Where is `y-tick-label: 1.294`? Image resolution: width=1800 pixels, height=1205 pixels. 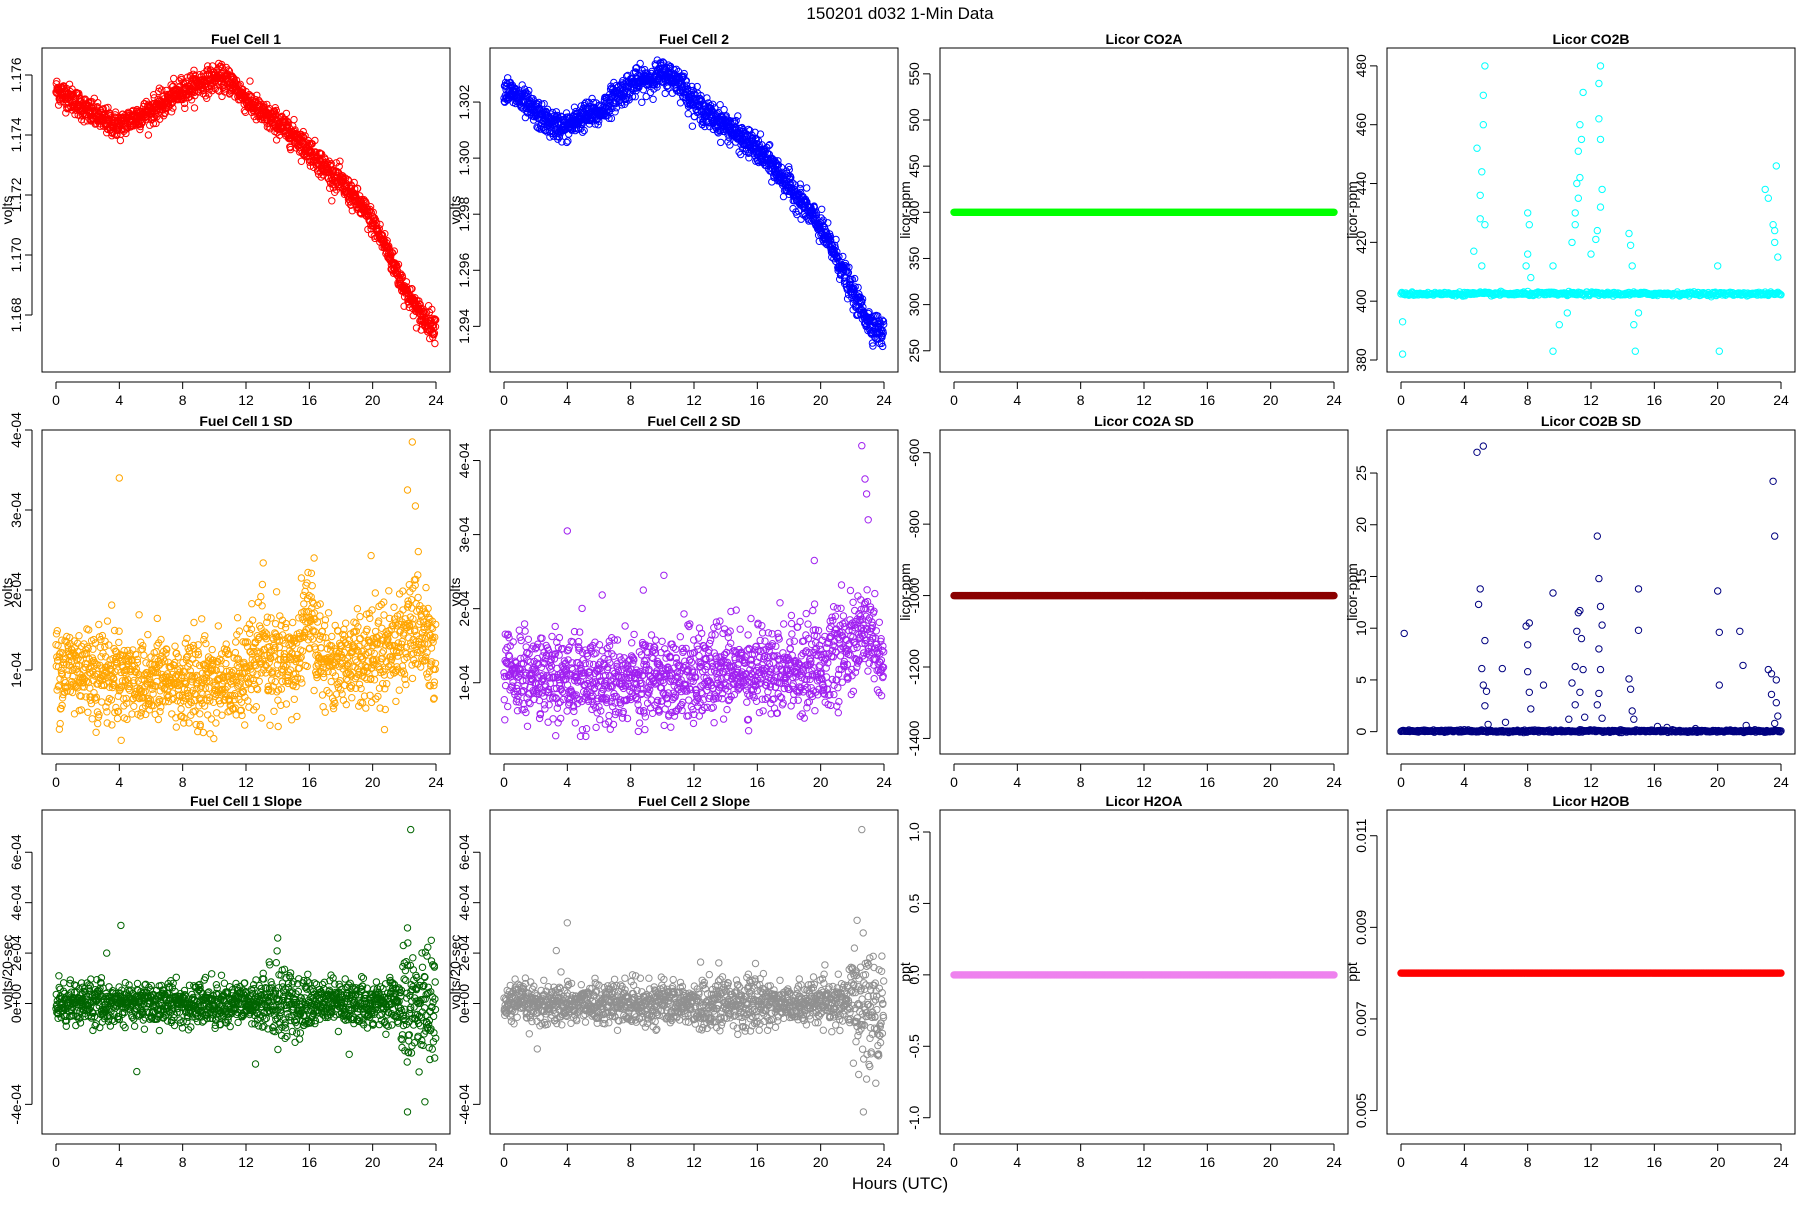
y-tick-label: 1.294 is located at coordinates (464, 326).